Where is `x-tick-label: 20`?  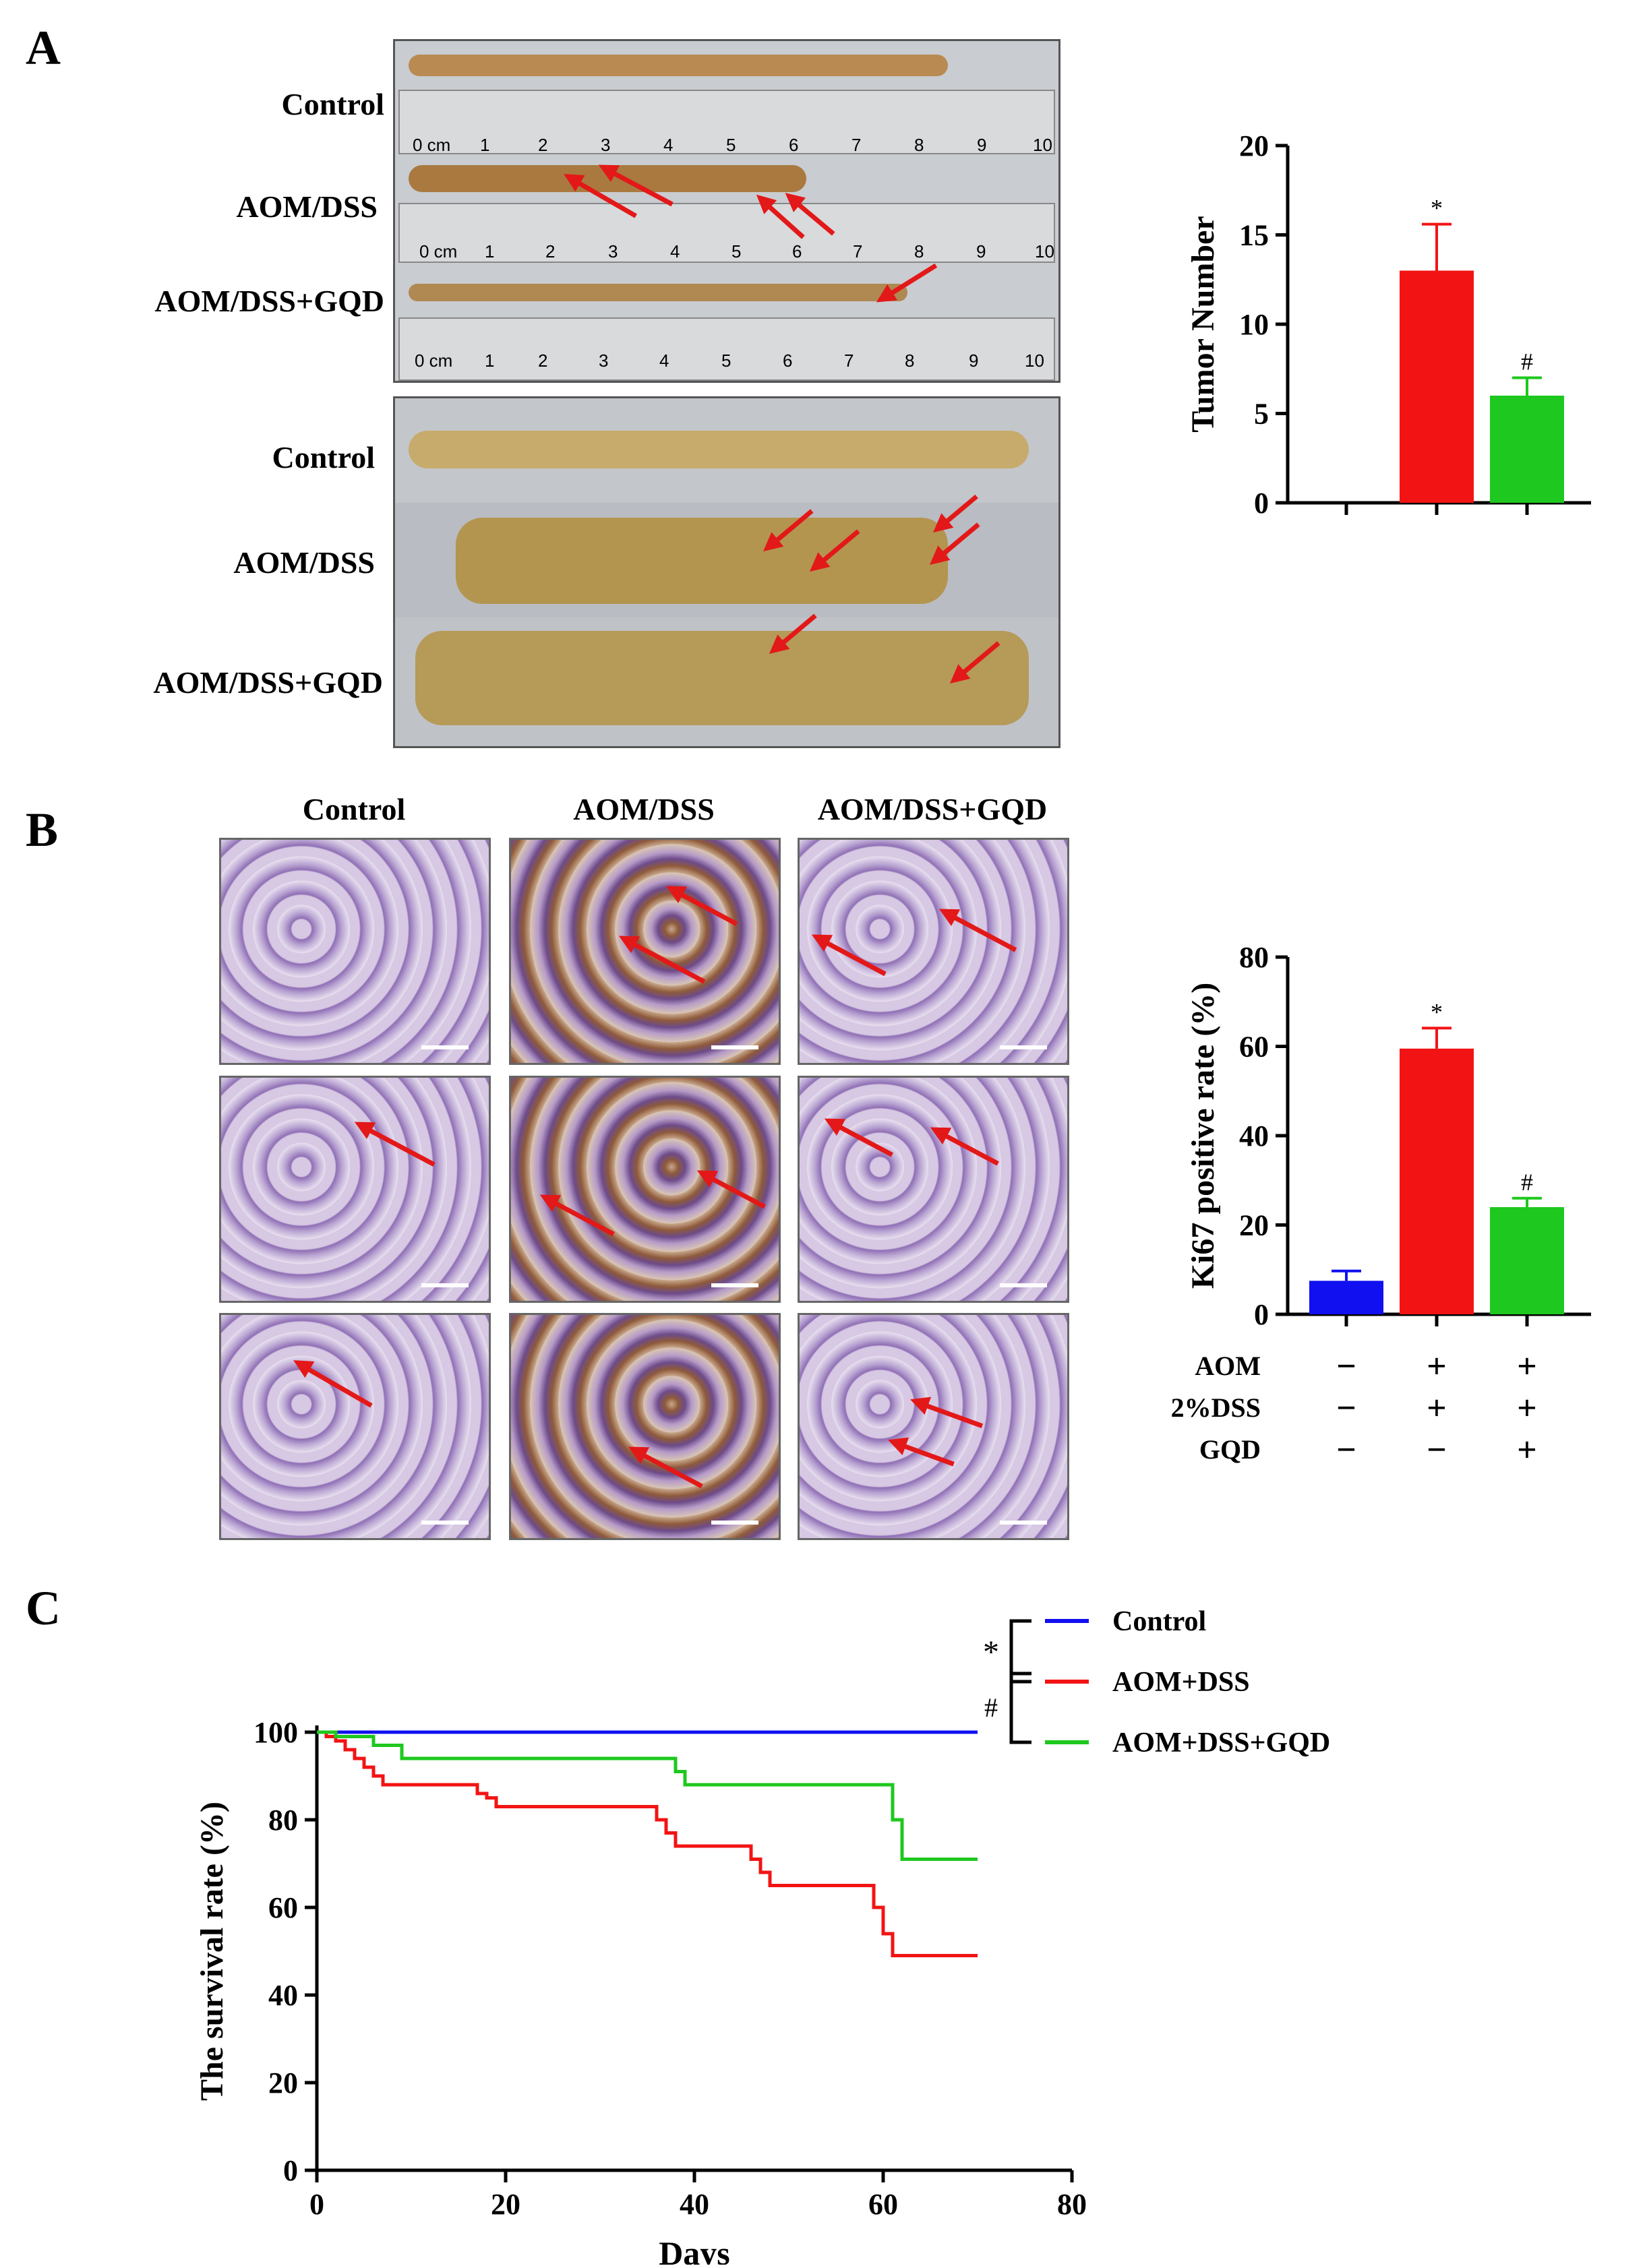
x-tick-label: 20 is located at coordinates (506, 2204).